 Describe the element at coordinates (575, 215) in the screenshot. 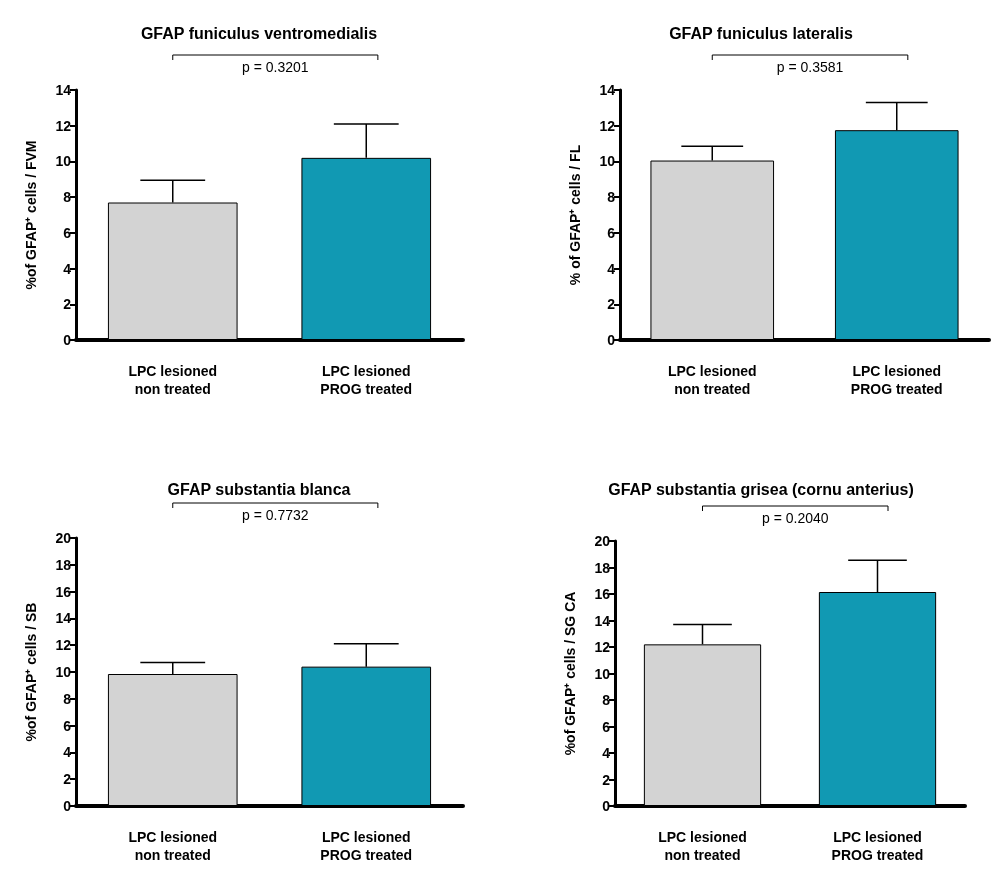

I see `y-axis-title: % of GFAP⁺ cells / FL` at that location.